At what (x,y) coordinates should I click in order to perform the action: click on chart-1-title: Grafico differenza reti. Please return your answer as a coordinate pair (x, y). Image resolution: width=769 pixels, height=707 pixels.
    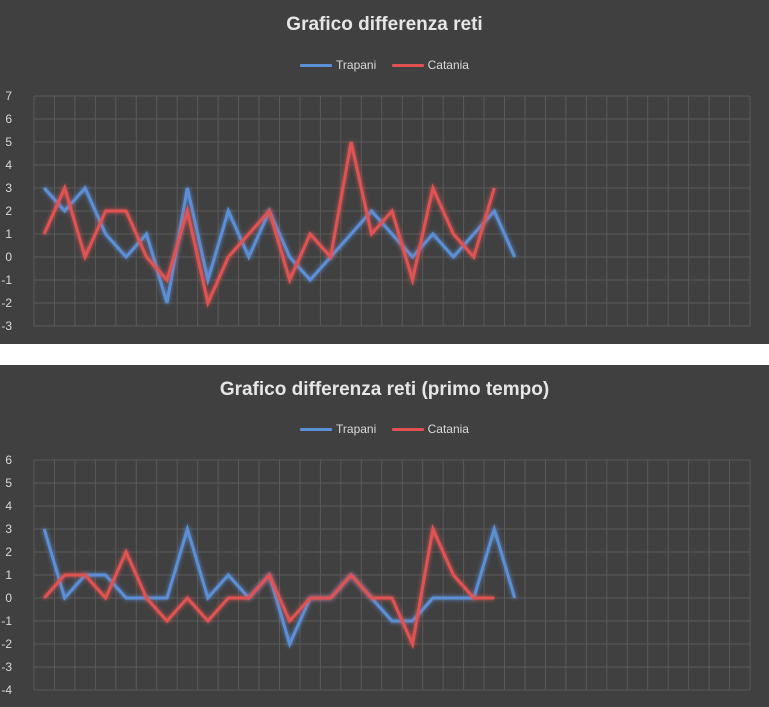
    Looking at the image, I should click on (384, 24).